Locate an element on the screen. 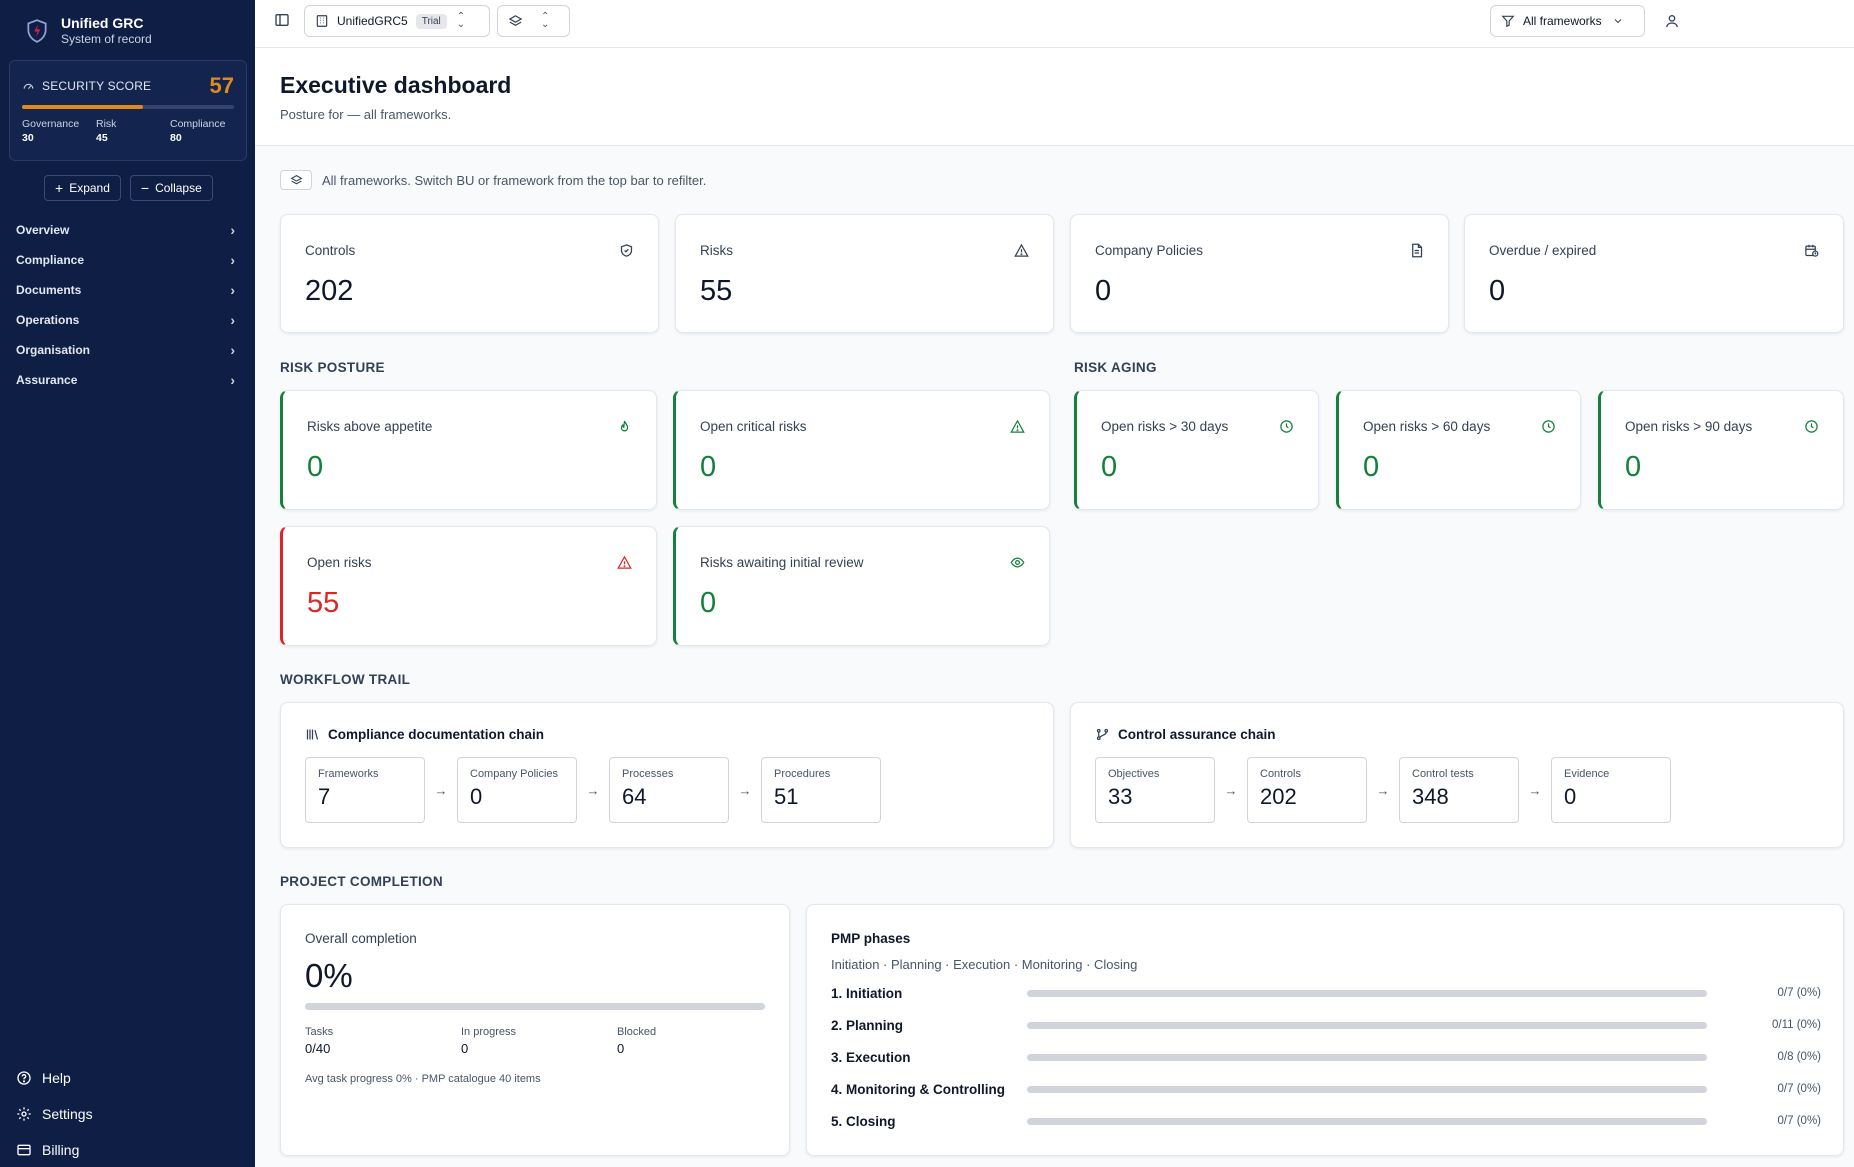  chain-step-frameworks: Frameworks 7 is located at coordinates (365, 790).